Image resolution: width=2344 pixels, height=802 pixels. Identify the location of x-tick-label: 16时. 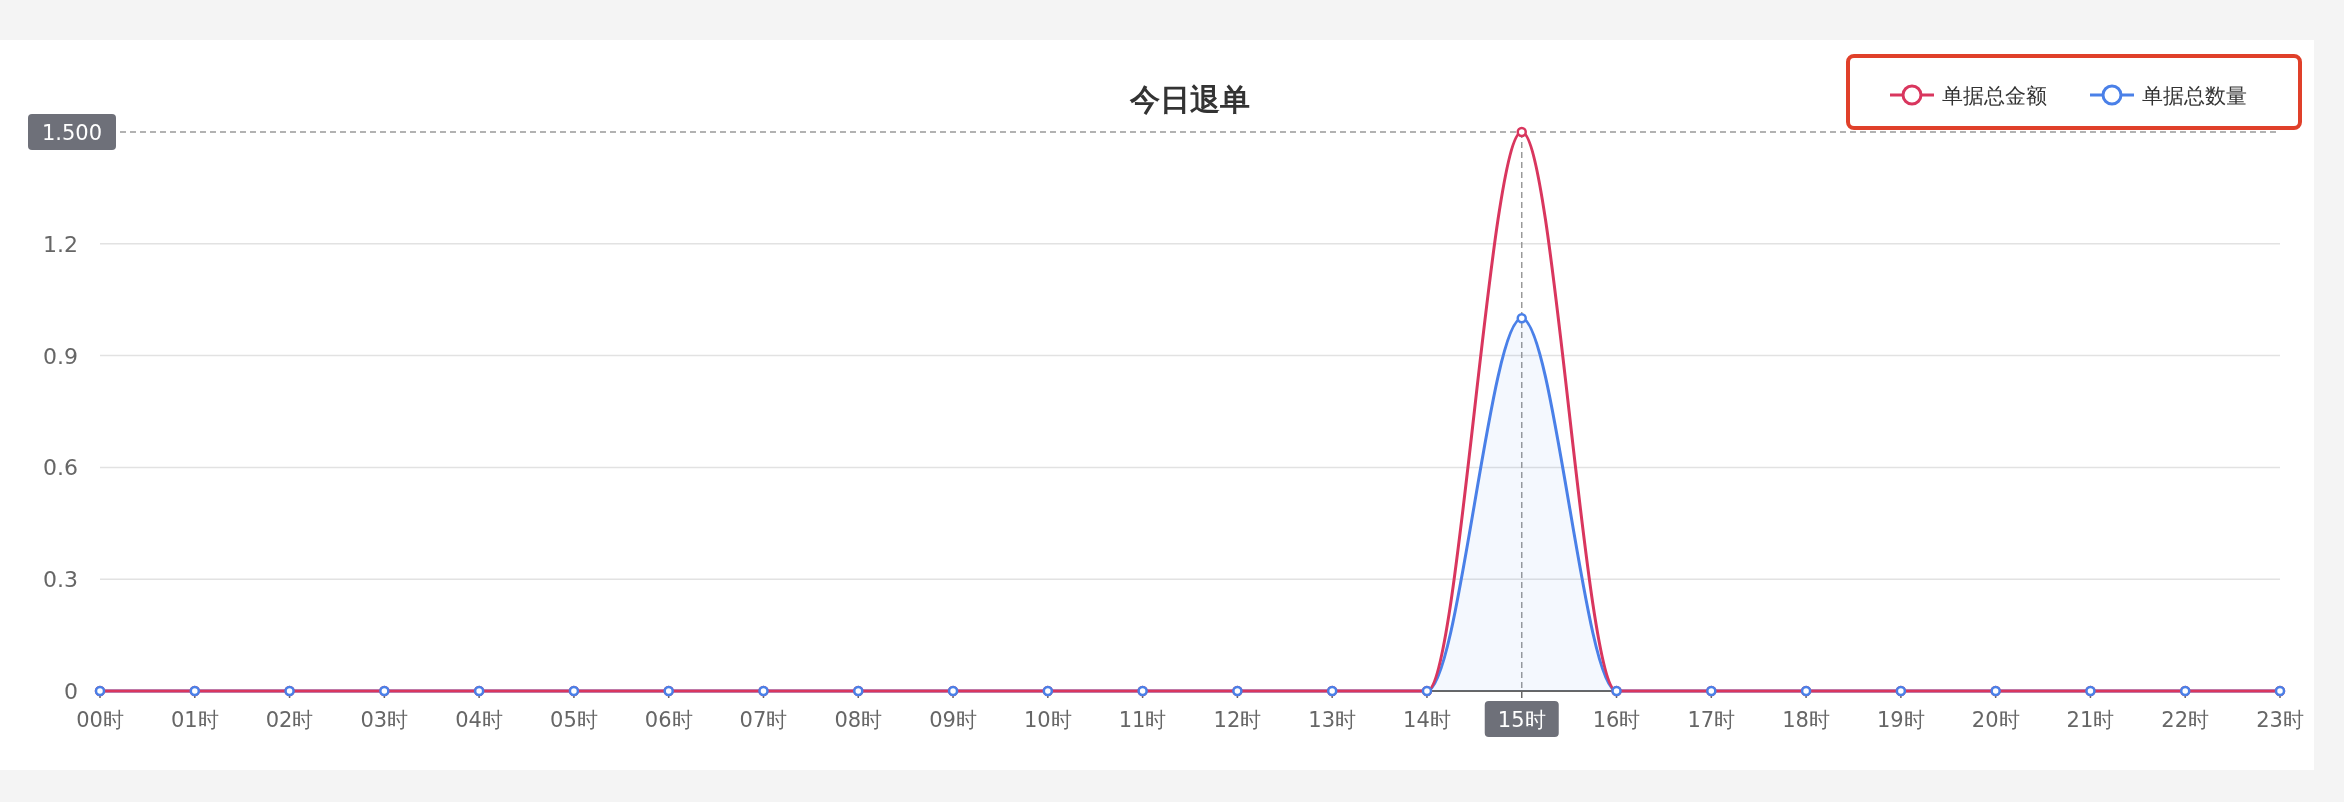
(1616, 720).